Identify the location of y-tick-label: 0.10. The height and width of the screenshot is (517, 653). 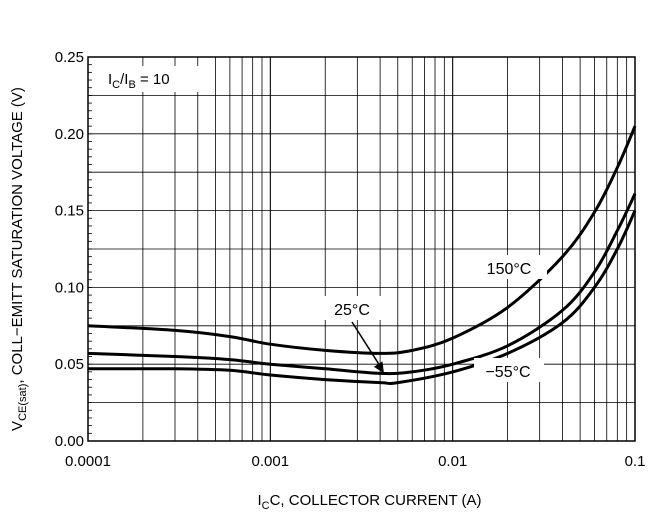
(69, 287).